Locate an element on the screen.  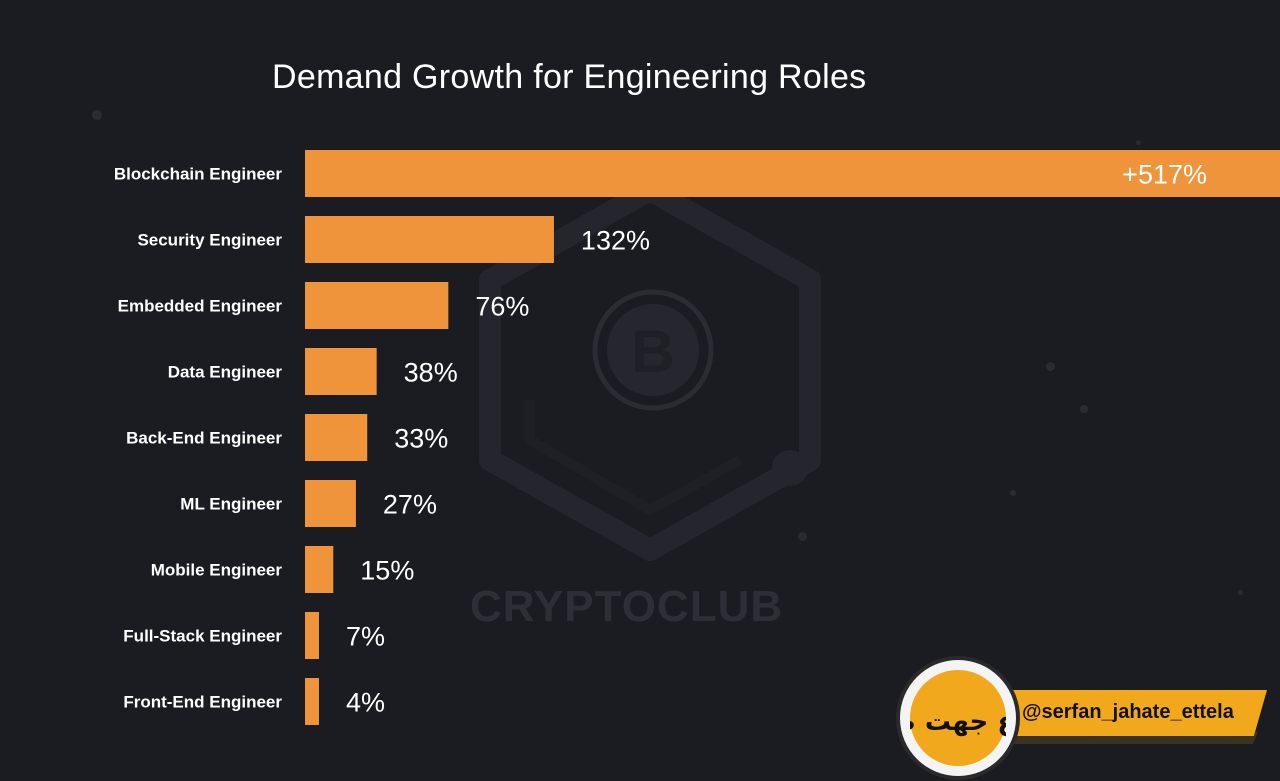
source-badge: @serfan_jahate_ettela اطلاع جهت صرفا is located at coordinates (1090, 720).